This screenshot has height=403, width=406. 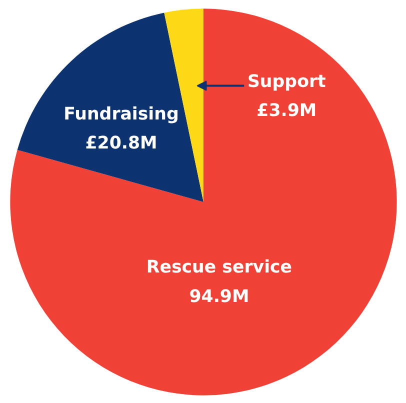 I want to click on slice-label: Rescue service, so click(x=219, y=268).